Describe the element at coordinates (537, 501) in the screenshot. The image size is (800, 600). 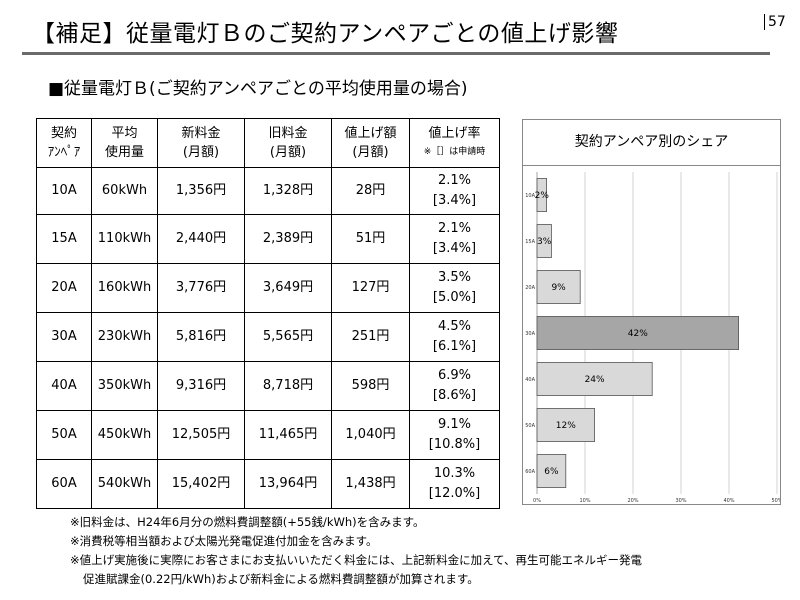
I see `x-tick-label: 0%` at that location.